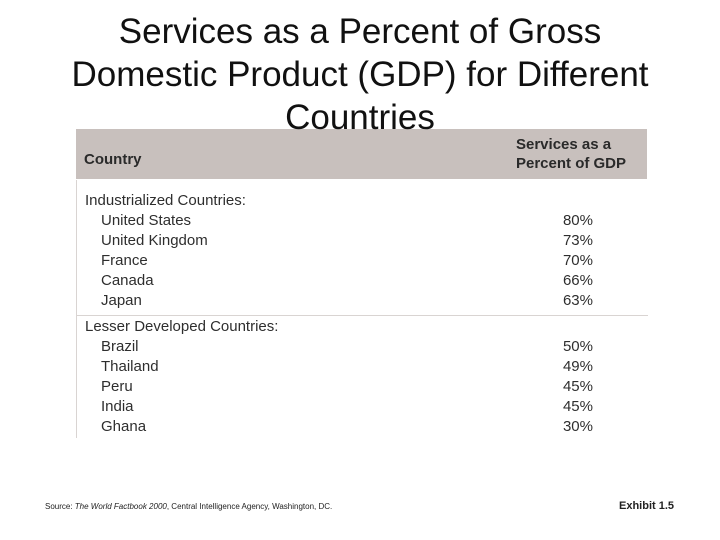 This screenshot has height=540, width=720. What do you see at coordinates (577, 240) in the screenshot?
I see `percent-value: 73%` at bounding box center [577, 240].